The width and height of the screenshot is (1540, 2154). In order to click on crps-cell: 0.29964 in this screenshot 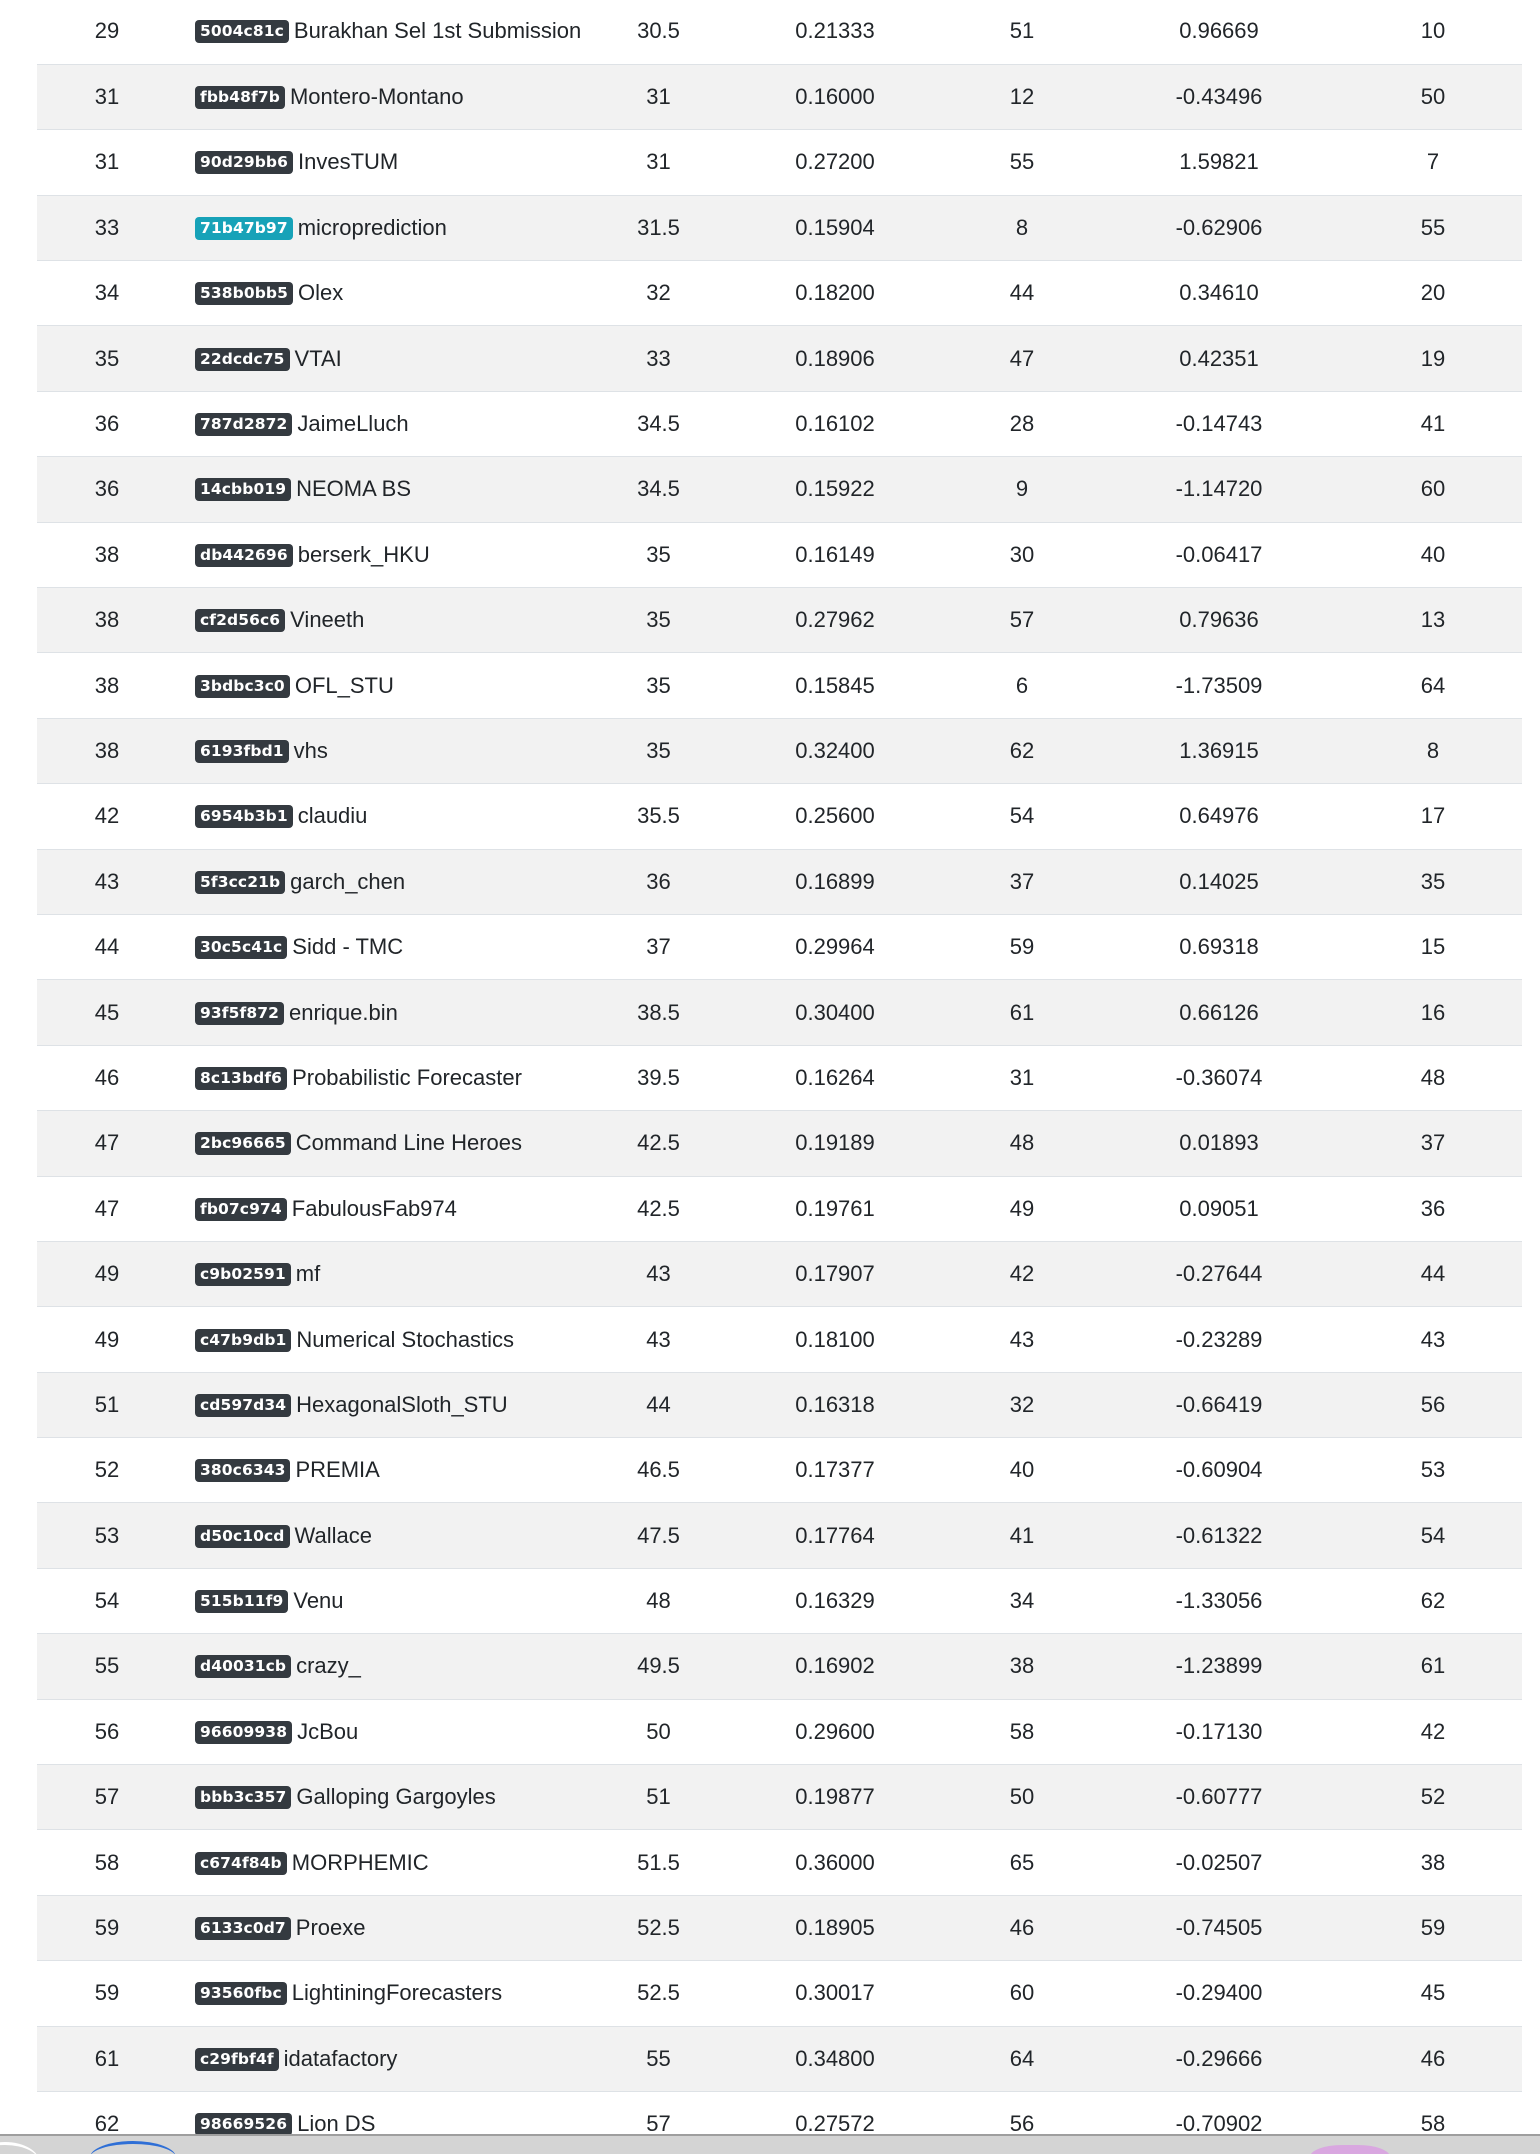, I will do `click(835, 947)`.